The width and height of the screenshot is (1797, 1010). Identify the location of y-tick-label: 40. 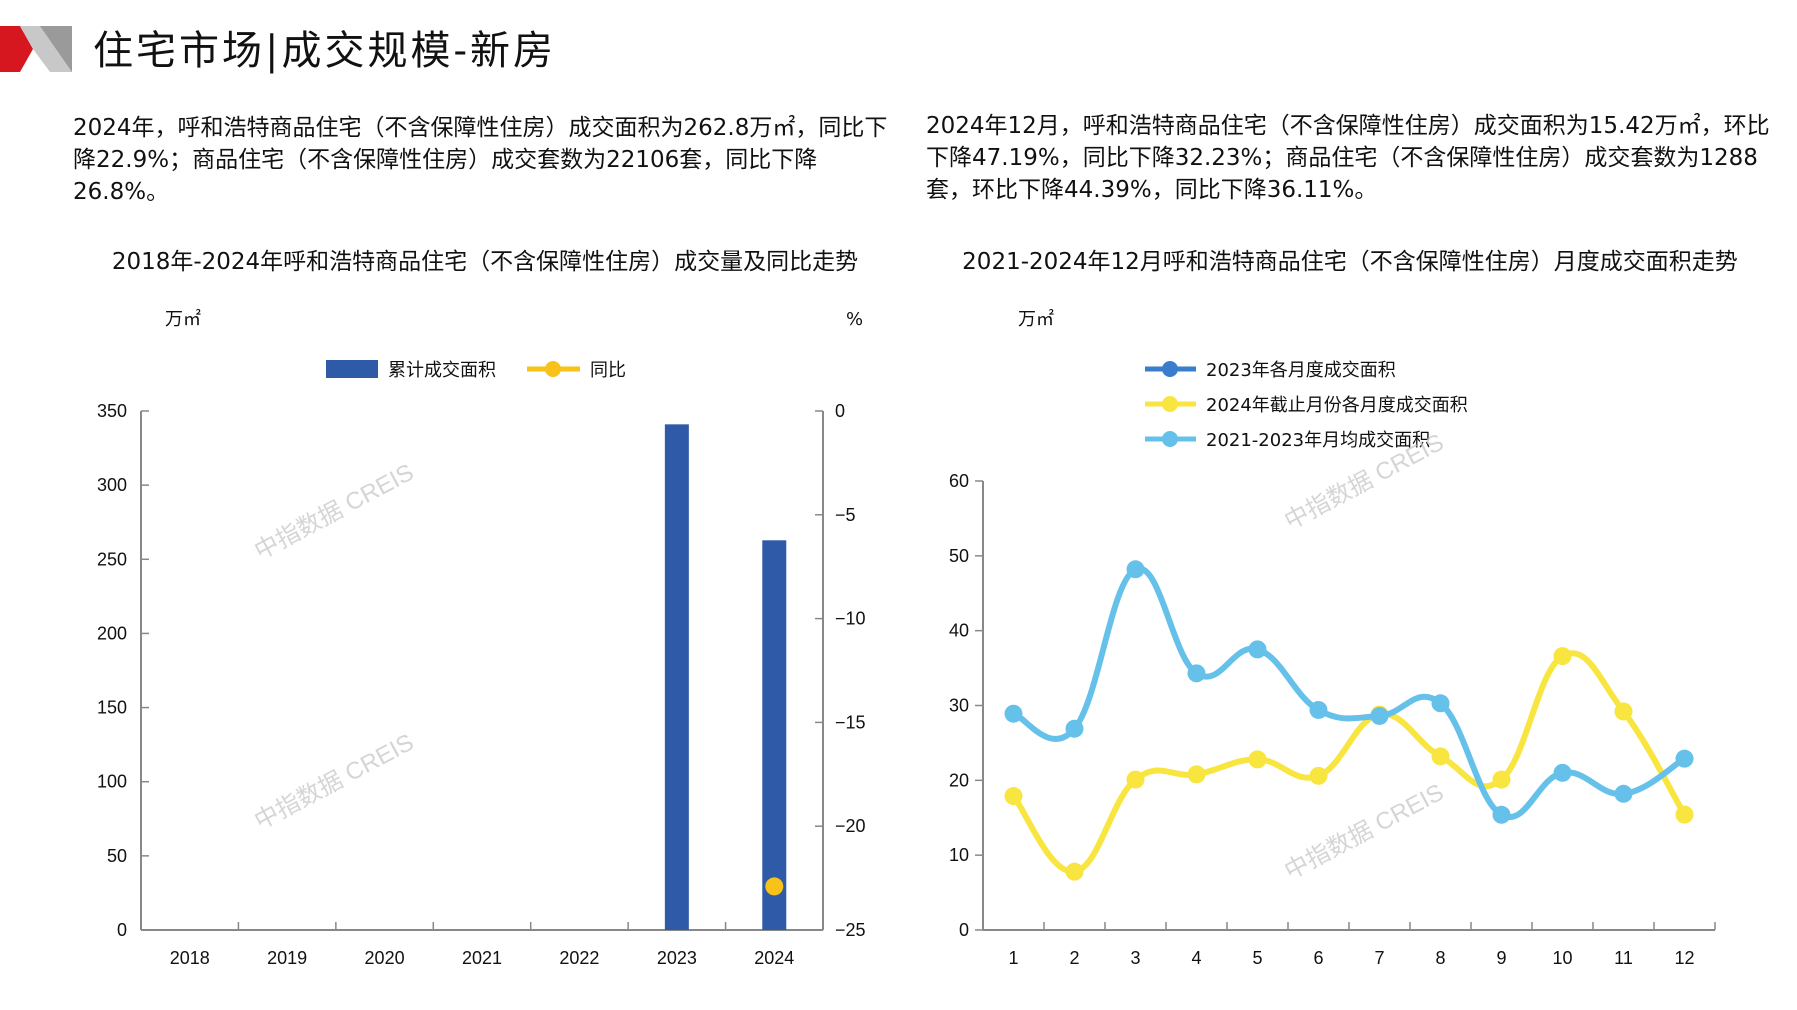
(959, 631).